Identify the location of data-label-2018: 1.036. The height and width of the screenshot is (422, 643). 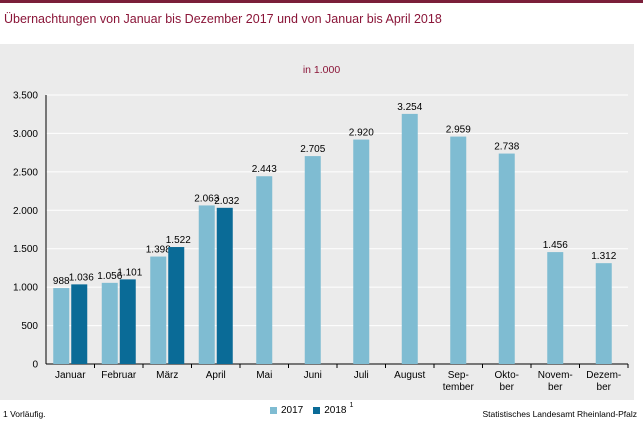
(81, 277).